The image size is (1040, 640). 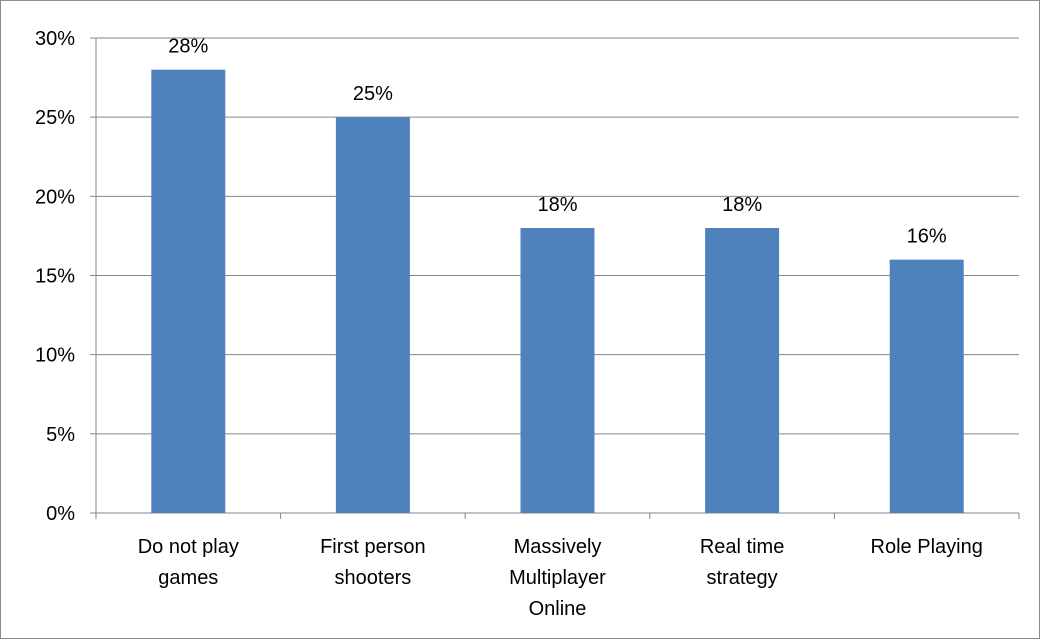 What do you see at coordinates (188, 578) in the screenshot?
I see `x-tick-label-line: games` at bounding box center [188, 578].